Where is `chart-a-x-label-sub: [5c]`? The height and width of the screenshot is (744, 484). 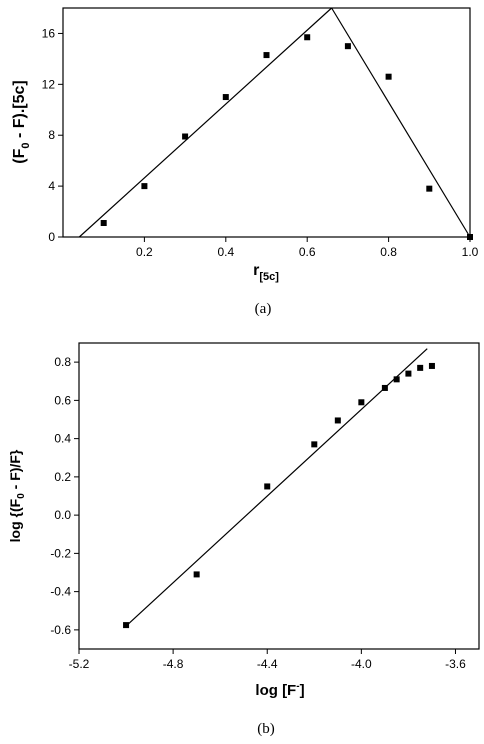 chart-a-x-label-sub: [5c] is located at coordinates (269, 277).